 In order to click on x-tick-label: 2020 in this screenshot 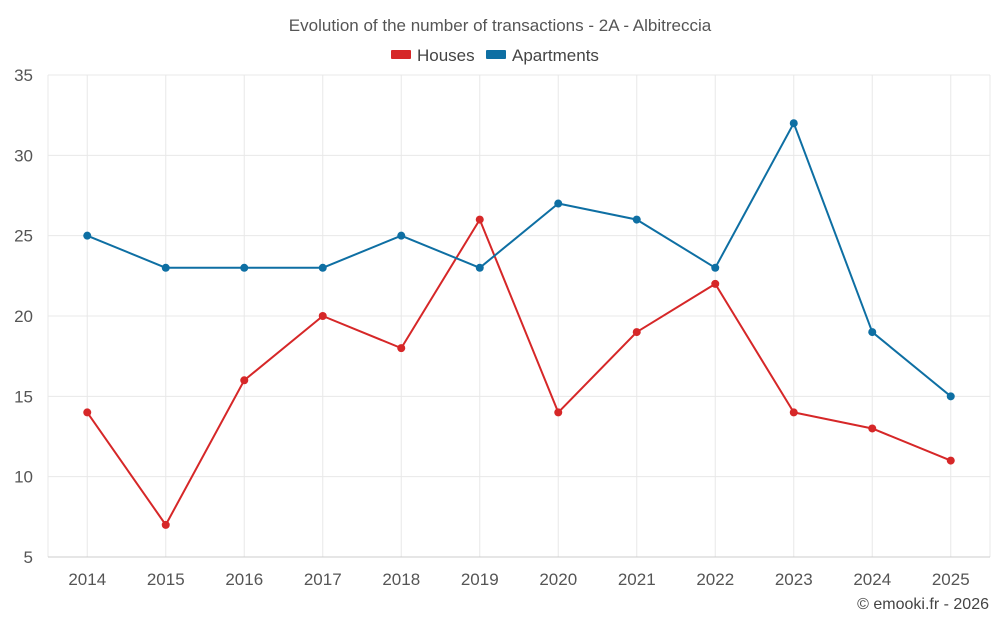, I will do `click(558, 579)`.